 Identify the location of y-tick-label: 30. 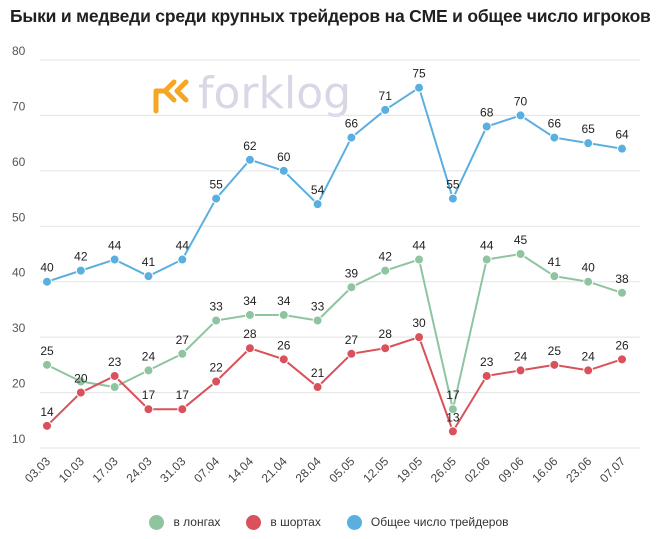
(19, 328).